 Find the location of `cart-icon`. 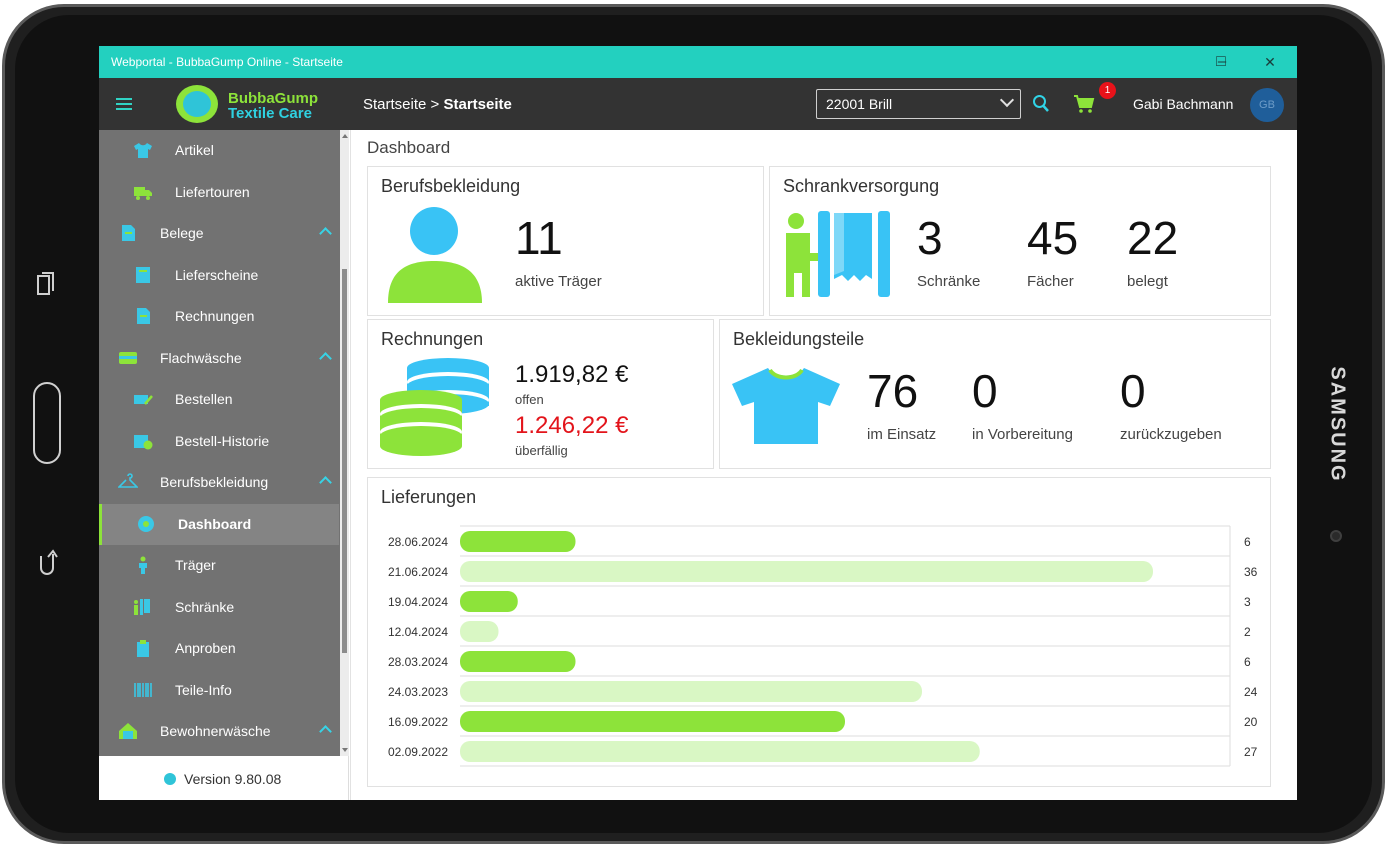

cart-icon is located at coordinates (1084, 104).